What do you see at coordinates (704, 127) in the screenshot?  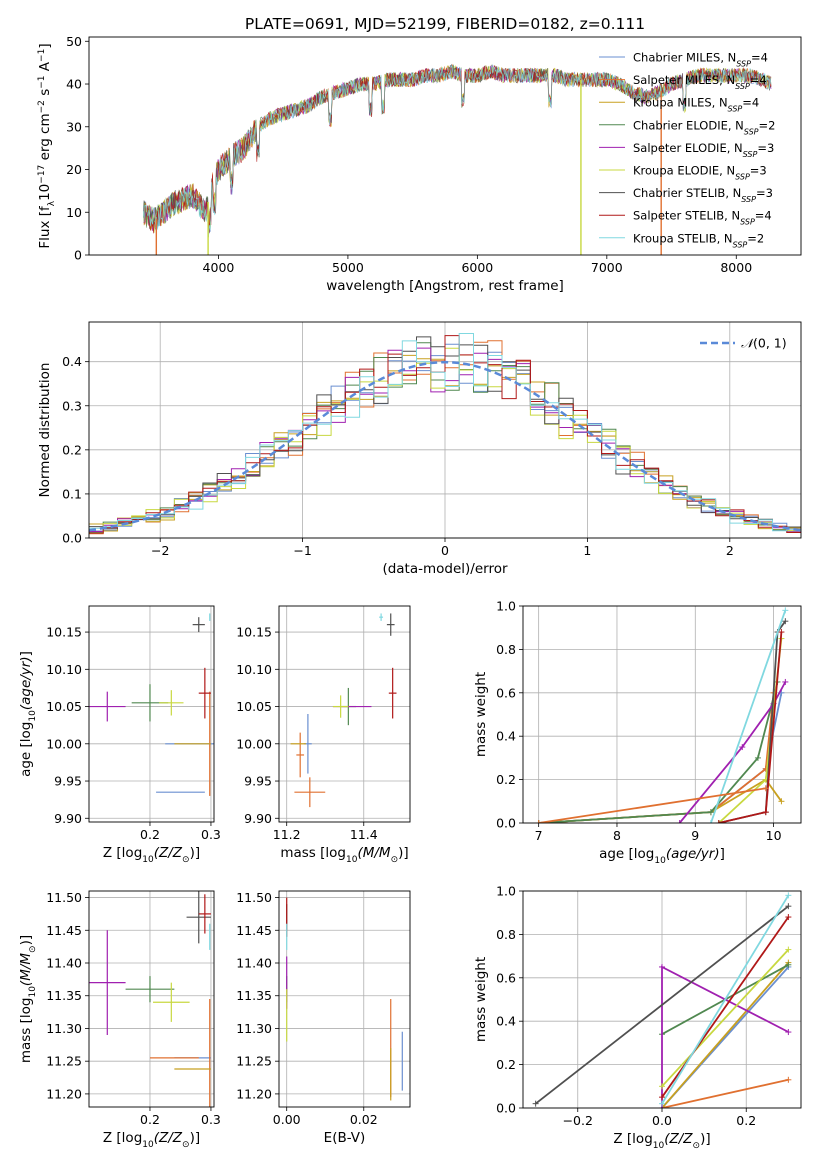 I see `legend-label: Chabrier ELODIE, NSSP=2` at bounding box center [704, 127].